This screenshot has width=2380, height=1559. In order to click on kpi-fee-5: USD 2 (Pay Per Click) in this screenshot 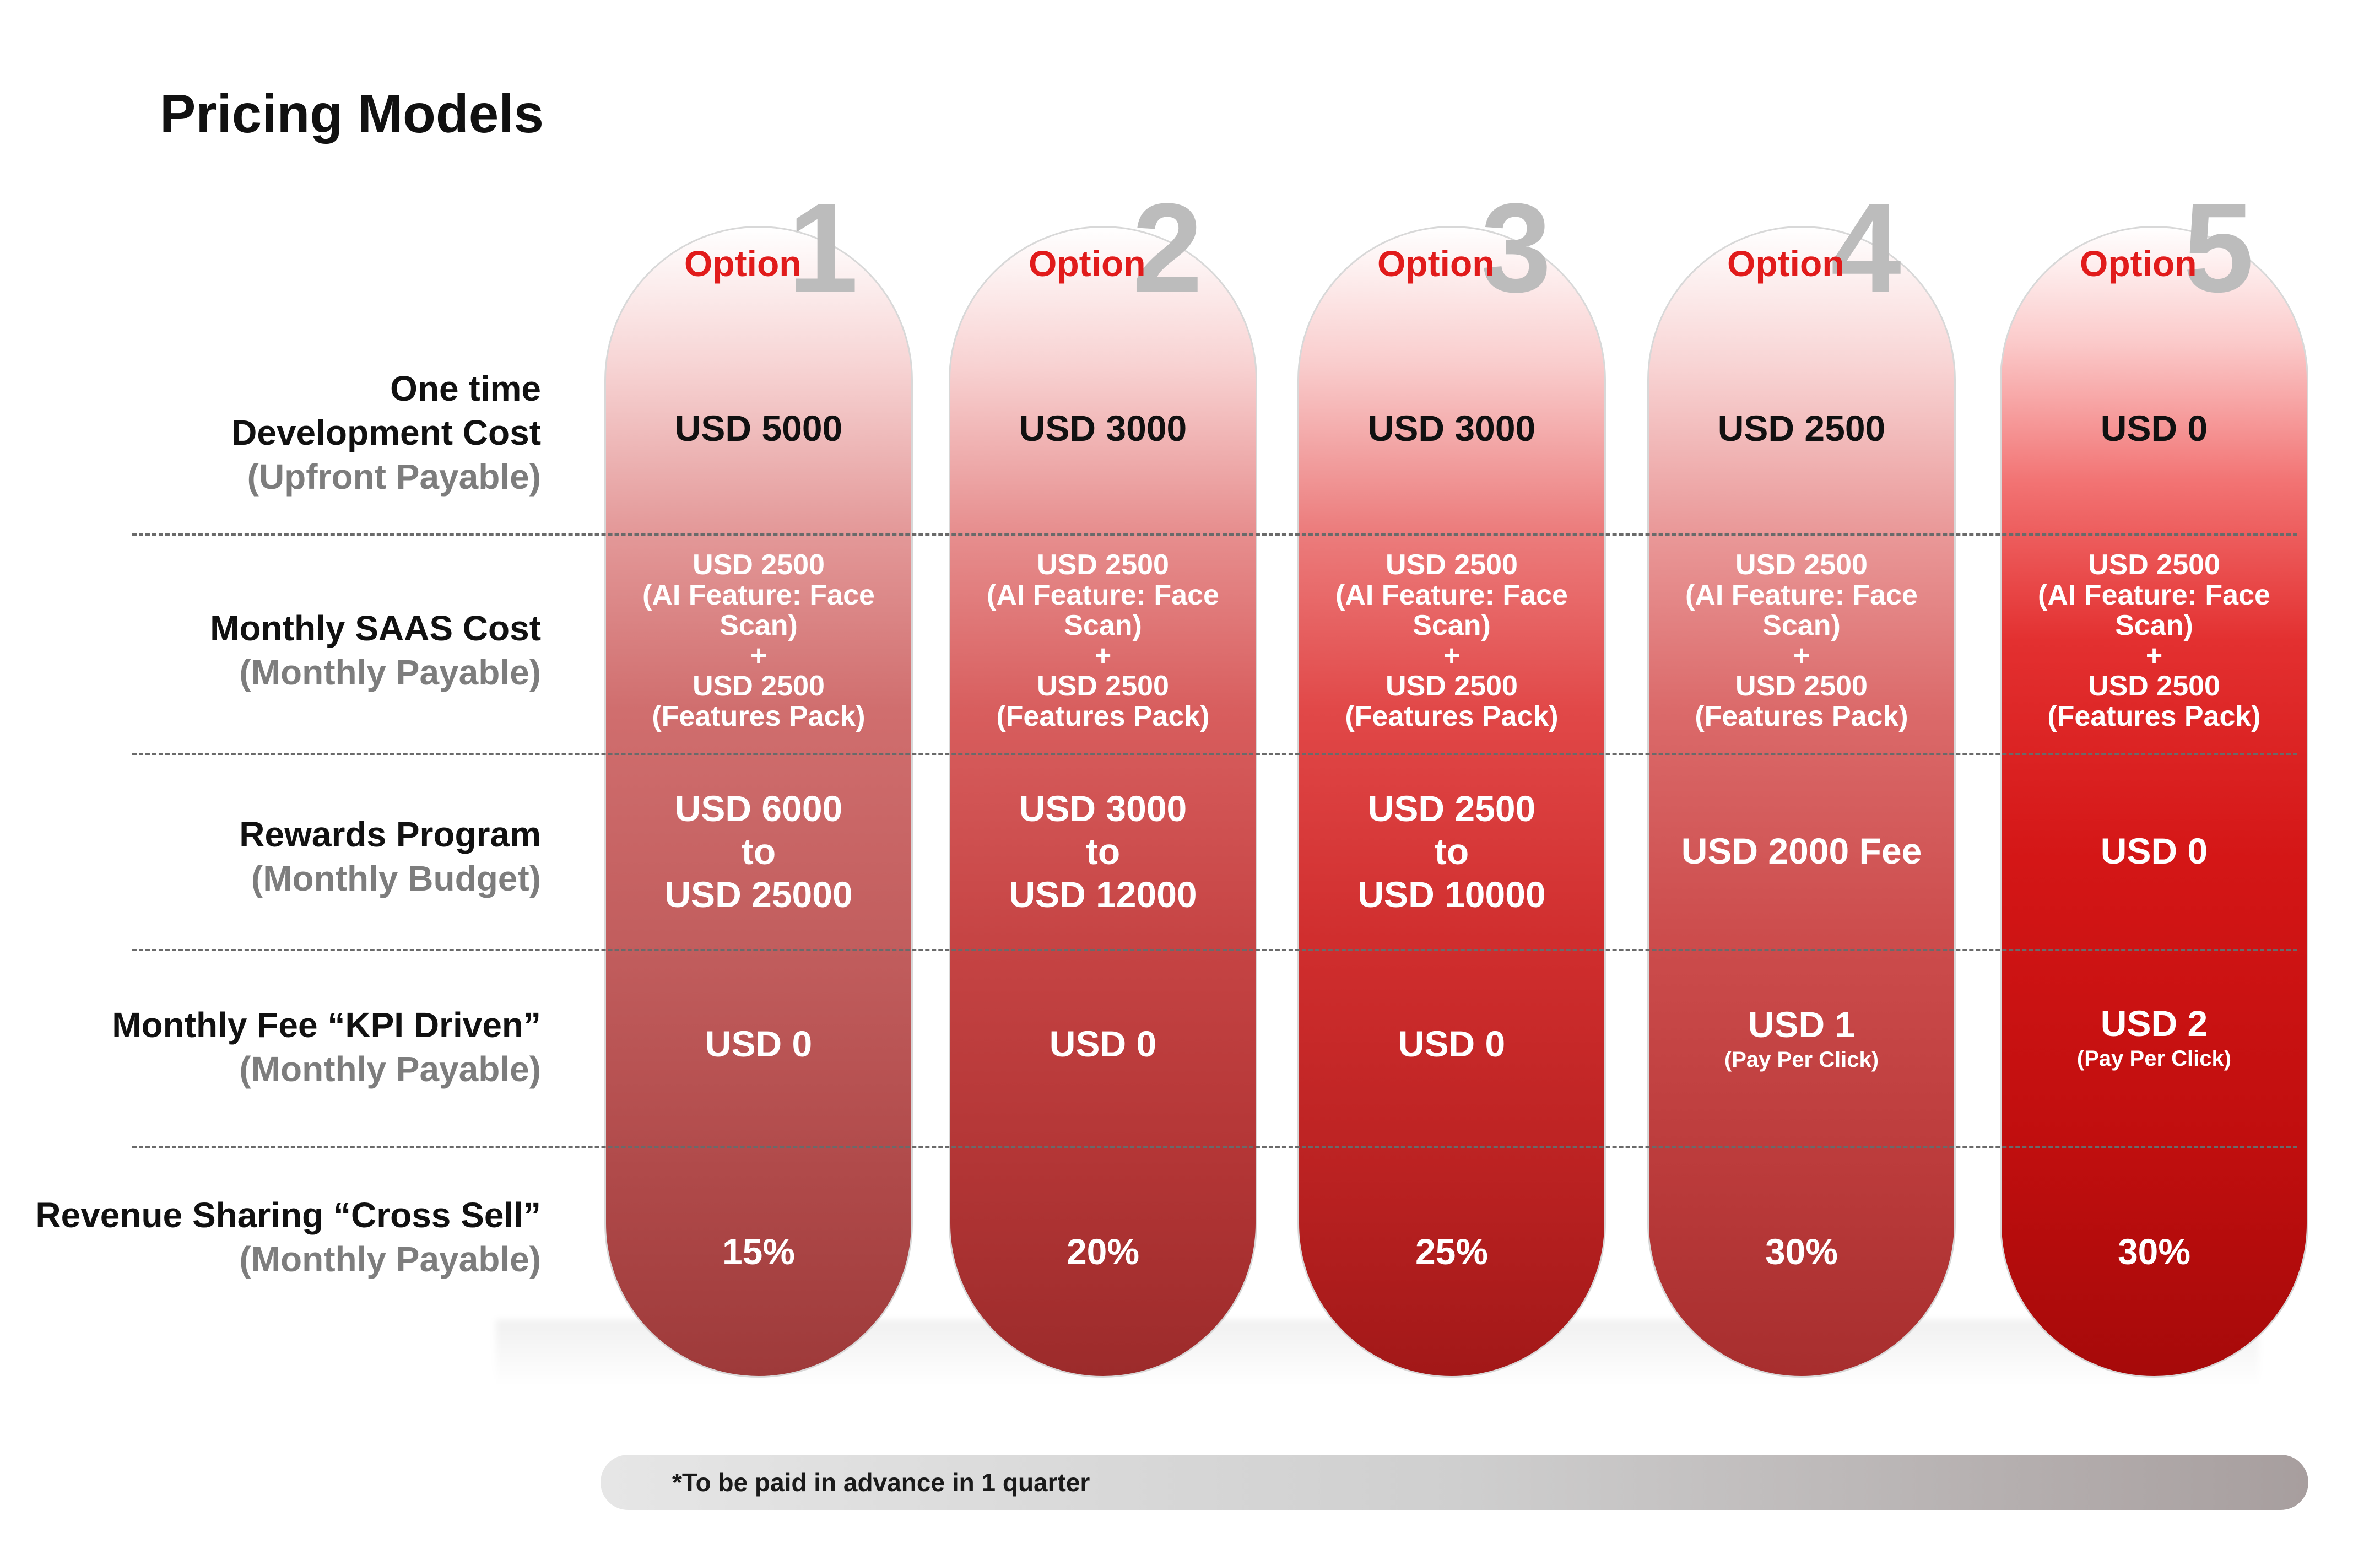, I will do `click(2154, 1037)`.